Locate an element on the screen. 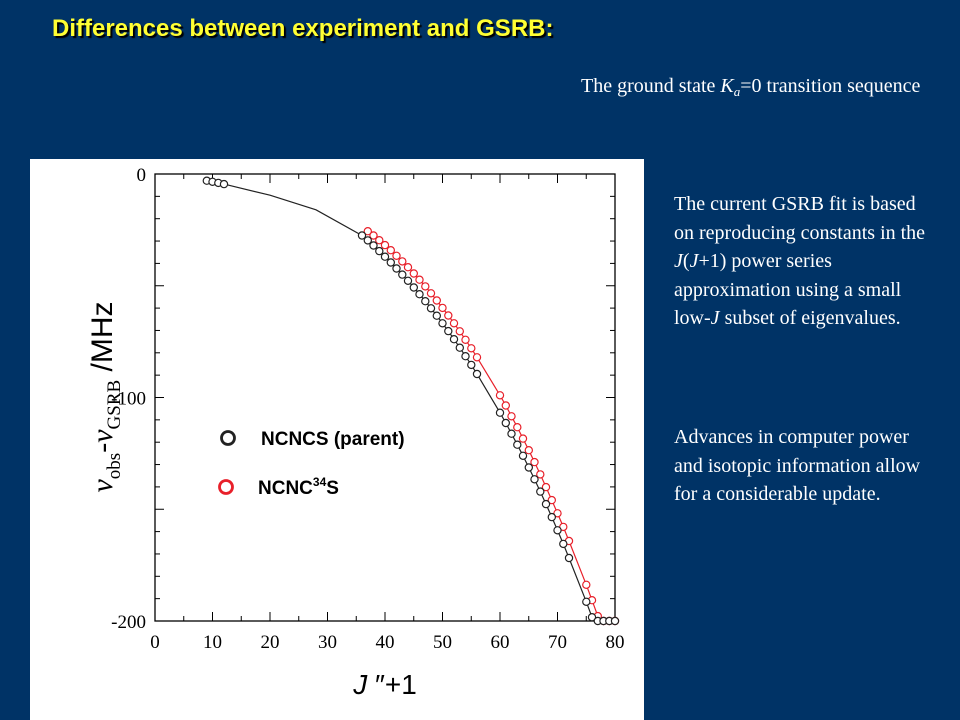  y-tick-label: -200 is located at coordinates (128, 622).